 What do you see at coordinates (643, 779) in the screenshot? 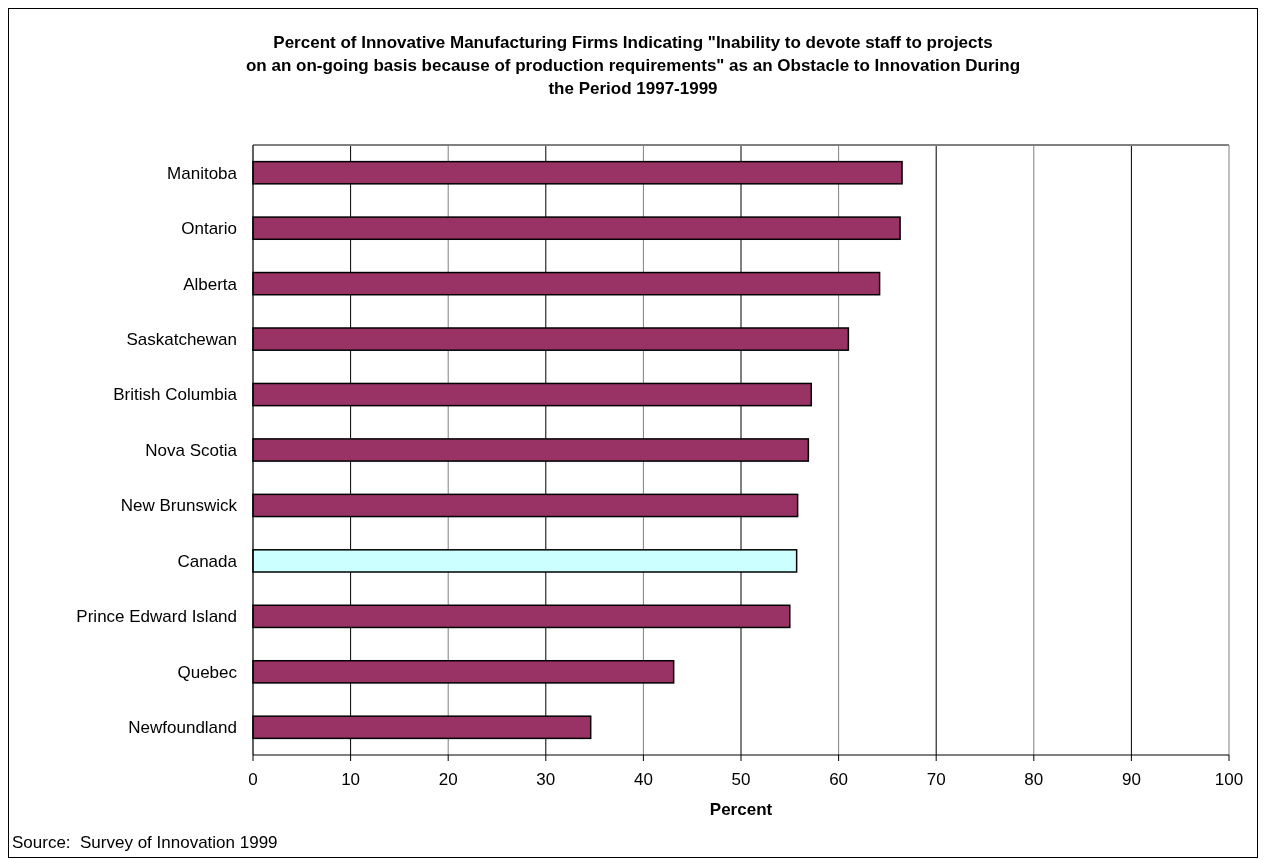
I see `x-tick-label: 40` at bounding box center [643, 779].